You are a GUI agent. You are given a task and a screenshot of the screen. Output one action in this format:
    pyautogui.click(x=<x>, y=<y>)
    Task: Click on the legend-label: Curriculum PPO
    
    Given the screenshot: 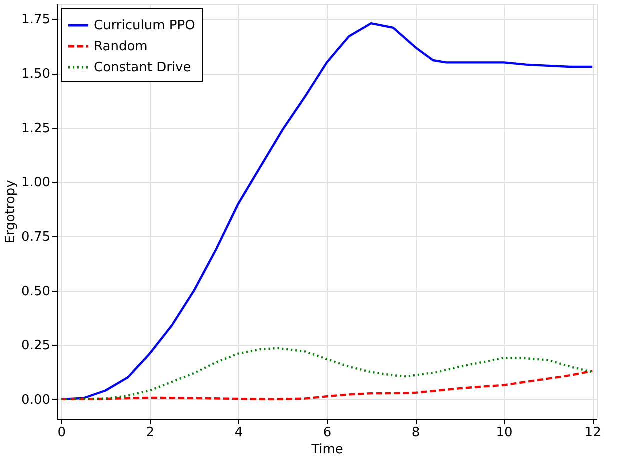 What is the action you would take?
    pyautogui.click(x=145, y=26)
    